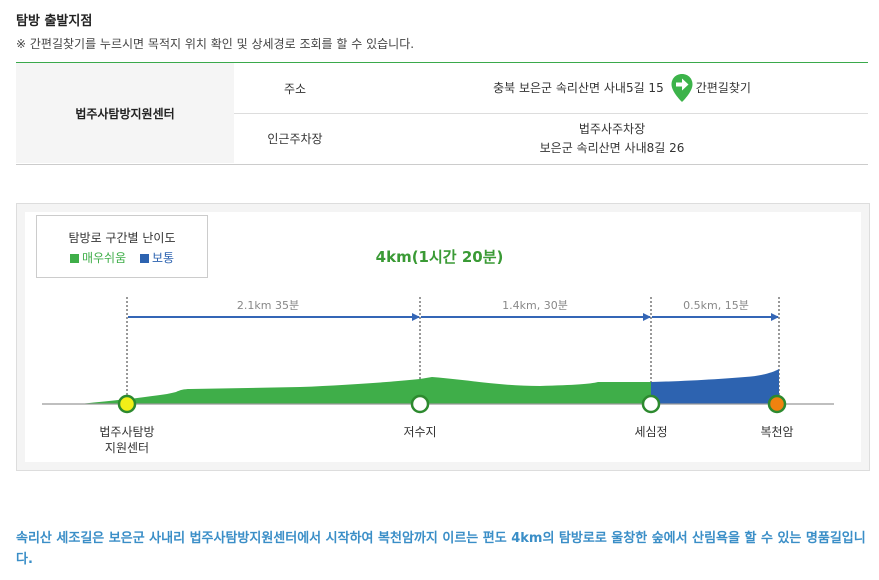 The width and height of the screenshot is (879, 580). I want to click on waypoint-label-1-line1: 법주사탐방, so click(126, 432).